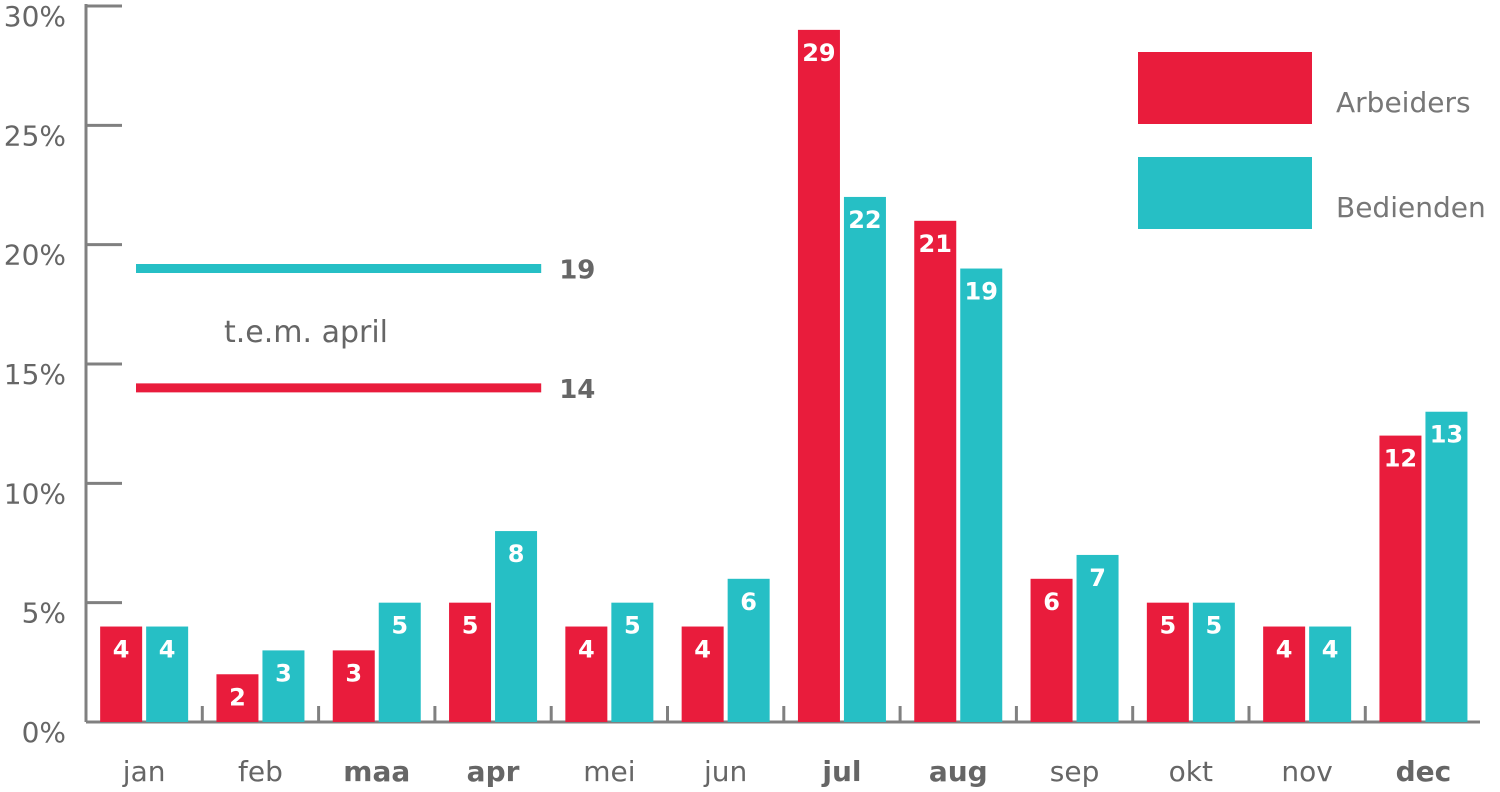 Image resolution: width=1500 pixels, height=792 pixels. I want to click on bar-bedienden-mei, so click(632, 662).